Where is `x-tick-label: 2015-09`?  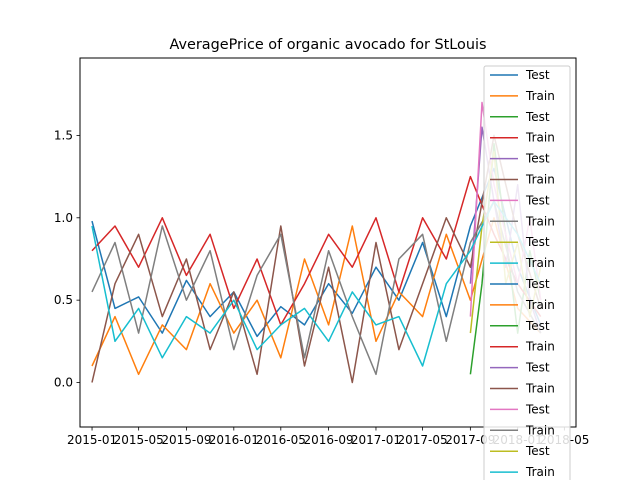
x-tick-label: 2015-09 is located at coordinates (186, 440).